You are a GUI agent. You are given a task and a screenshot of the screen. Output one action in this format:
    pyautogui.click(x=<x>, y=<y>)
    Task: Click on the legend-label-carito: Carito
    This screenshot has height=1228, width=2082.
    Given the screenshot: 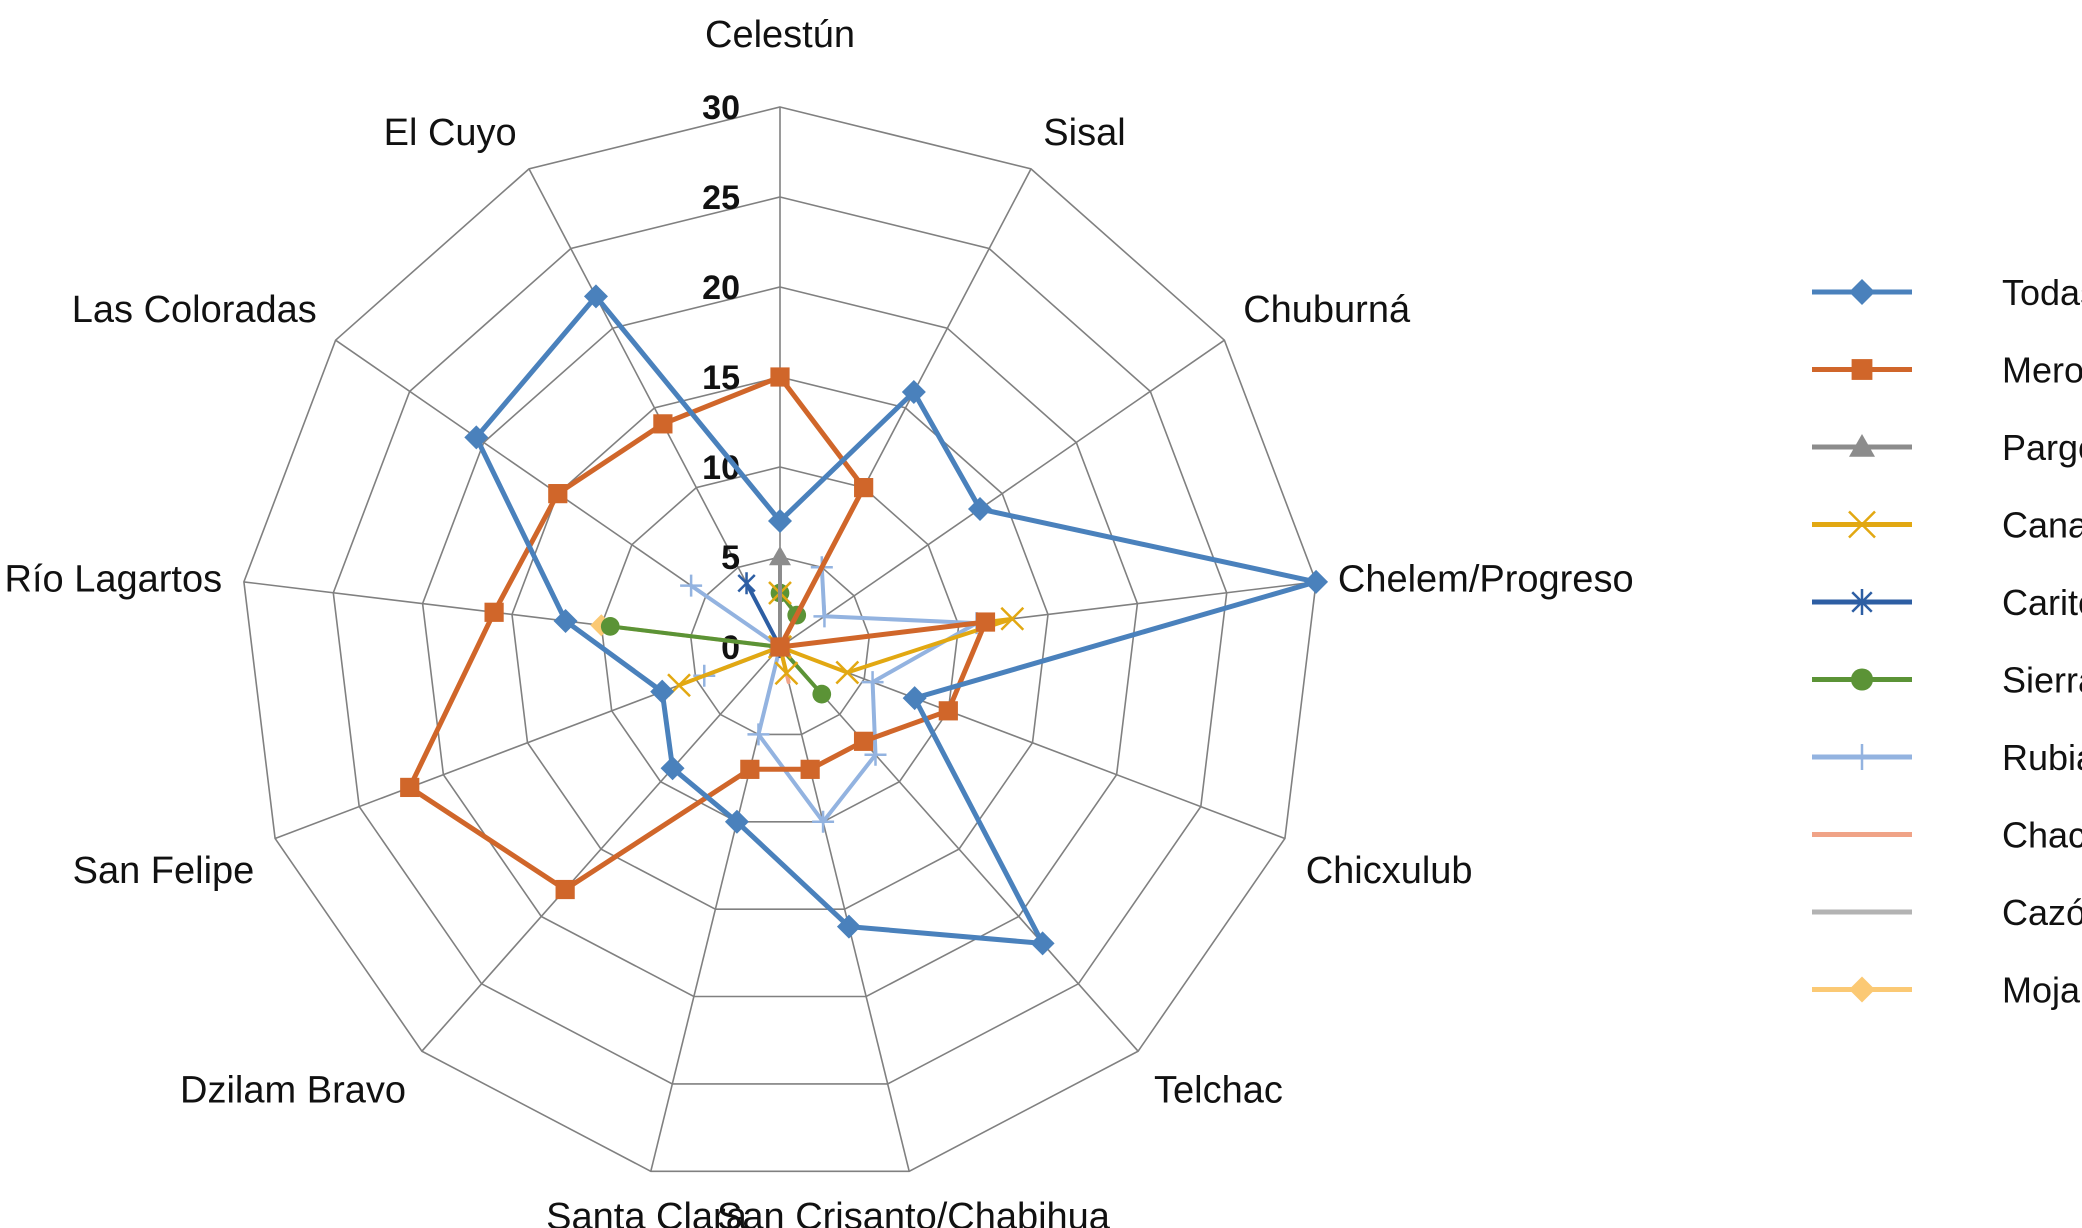 What is the action you would take?
    pyautogui.click(x=2042, y=602)
    